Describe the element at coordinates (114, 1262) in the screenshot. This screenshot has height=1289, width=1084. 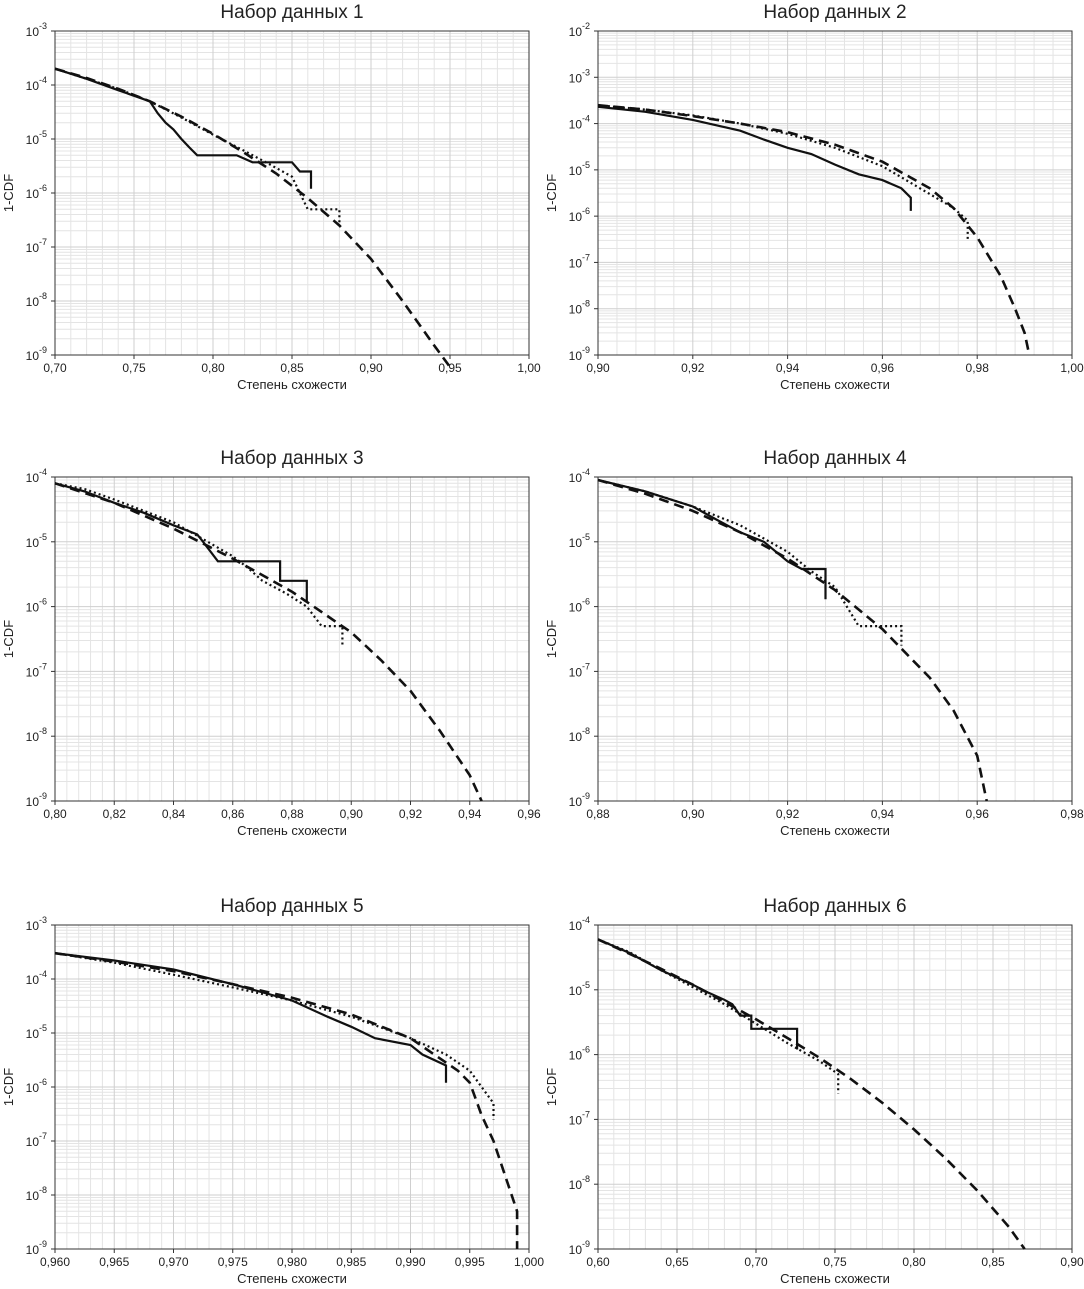
I see `x-tick-label: 0,965` at that location.